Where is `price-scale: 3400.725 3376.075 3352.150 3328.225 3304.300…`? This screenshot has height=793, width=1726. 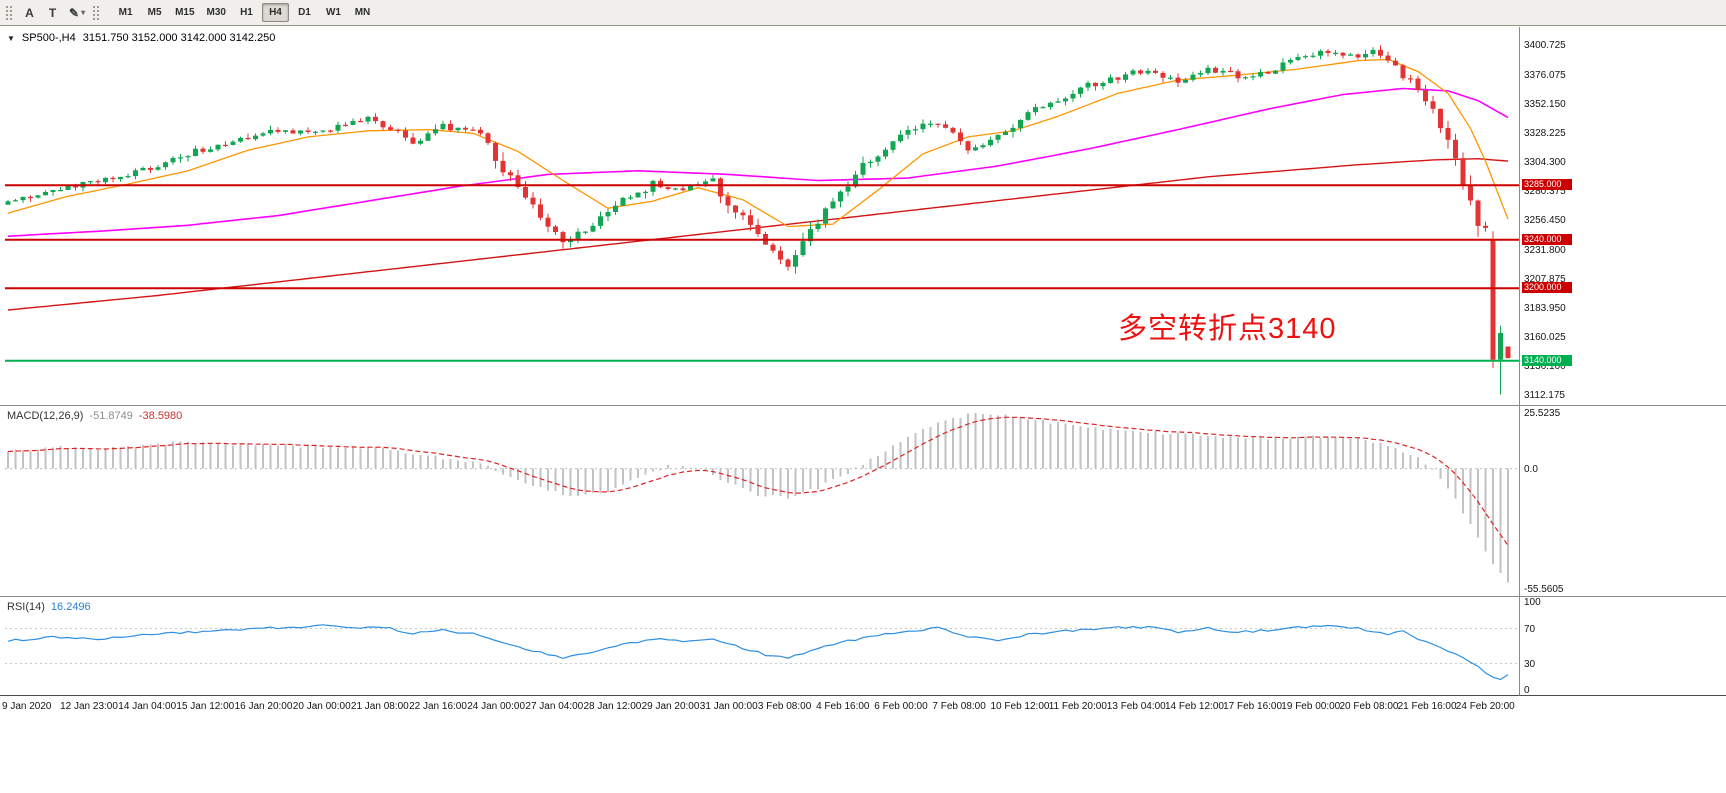 price-scale: 3400.725 3376.075 3352.150 3328.225 3304.300… is located at coordinates (1555, 396).